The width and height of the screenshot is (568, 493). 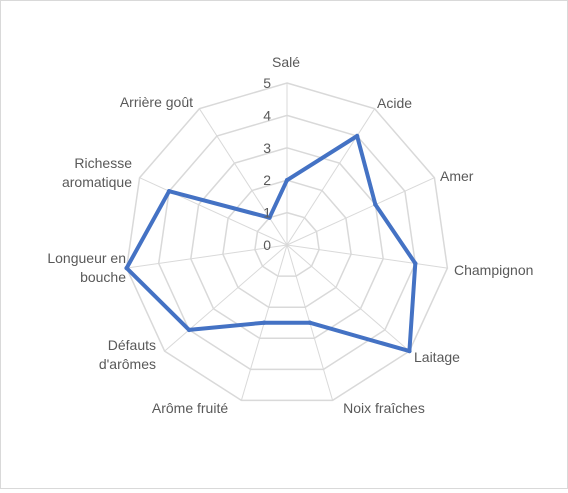 What do you see at coordinates (156, 102) in the screenshot?
I see `category-label-arriere-gout: Arrière goût` at bounding box center [156, 102].